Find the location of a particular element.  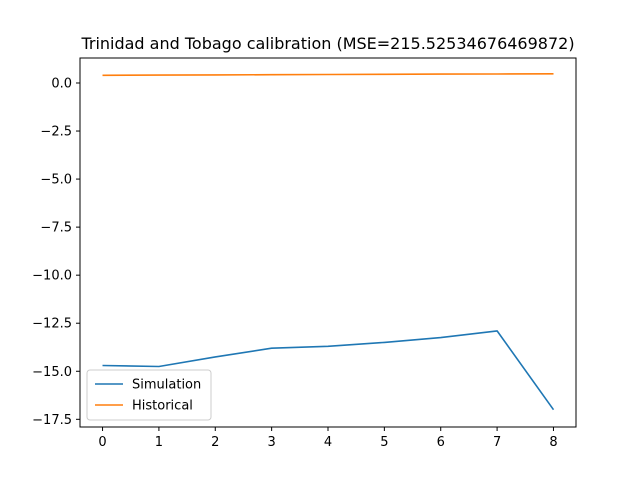

legend: Simulation Historical is located at coordinates (149, 395).